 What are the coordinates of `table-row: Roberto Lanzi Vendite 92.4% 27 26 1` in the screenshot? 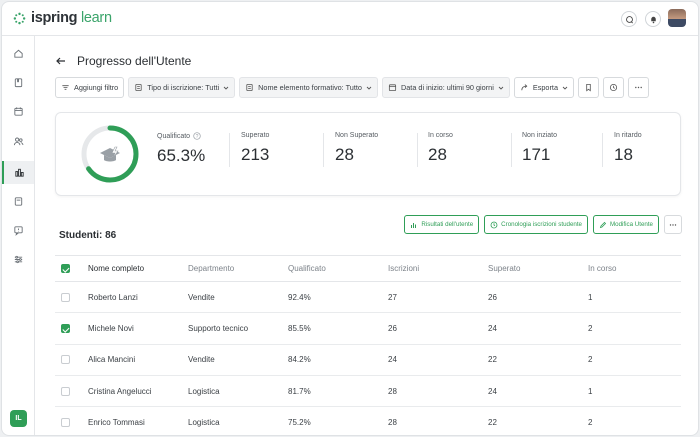 It's located at (368, 297).